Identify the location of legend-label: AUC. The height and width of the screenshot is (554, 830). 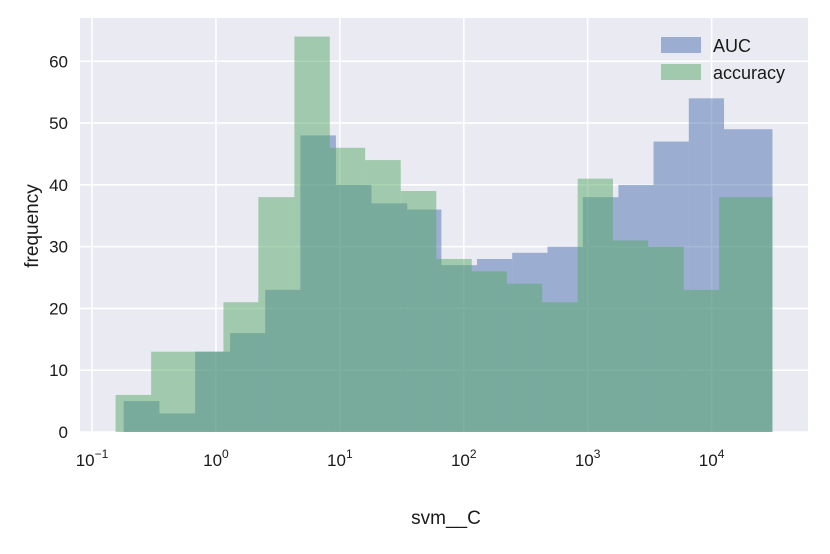
(732, 46).